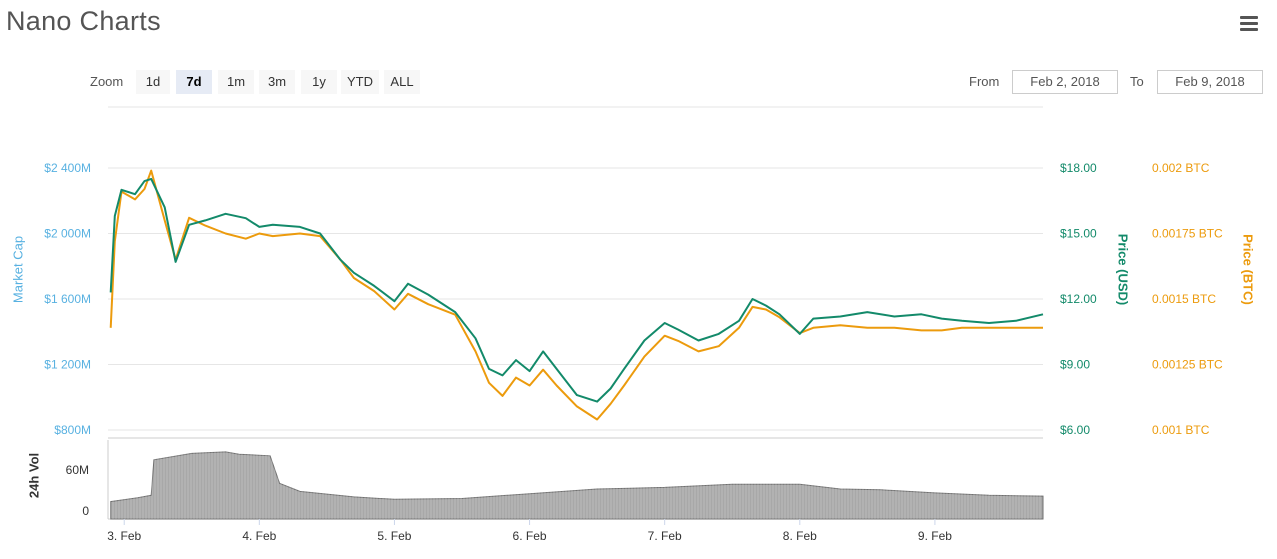 The image size is (1277, 559). What do you see at coordinates (1078, 168) in the screenshot?
I see `usd-tick-label: $18.00` at bounding box center [1078, 168].